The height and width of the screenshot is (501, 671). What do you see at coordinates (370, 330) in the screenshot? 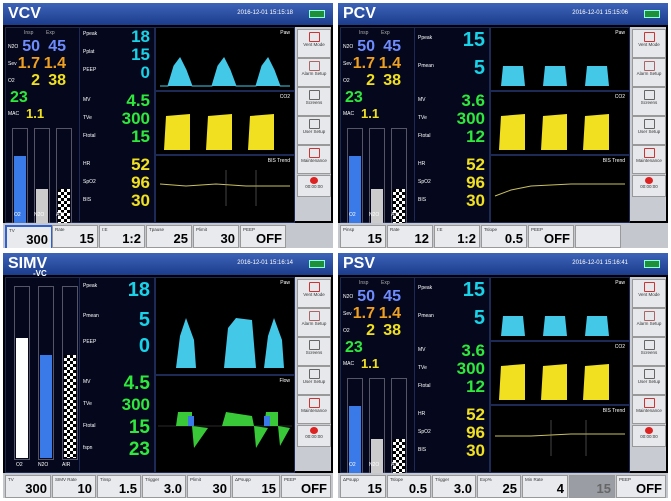
I see `gas-insp-value: 2` at bounding box center [370, 330].